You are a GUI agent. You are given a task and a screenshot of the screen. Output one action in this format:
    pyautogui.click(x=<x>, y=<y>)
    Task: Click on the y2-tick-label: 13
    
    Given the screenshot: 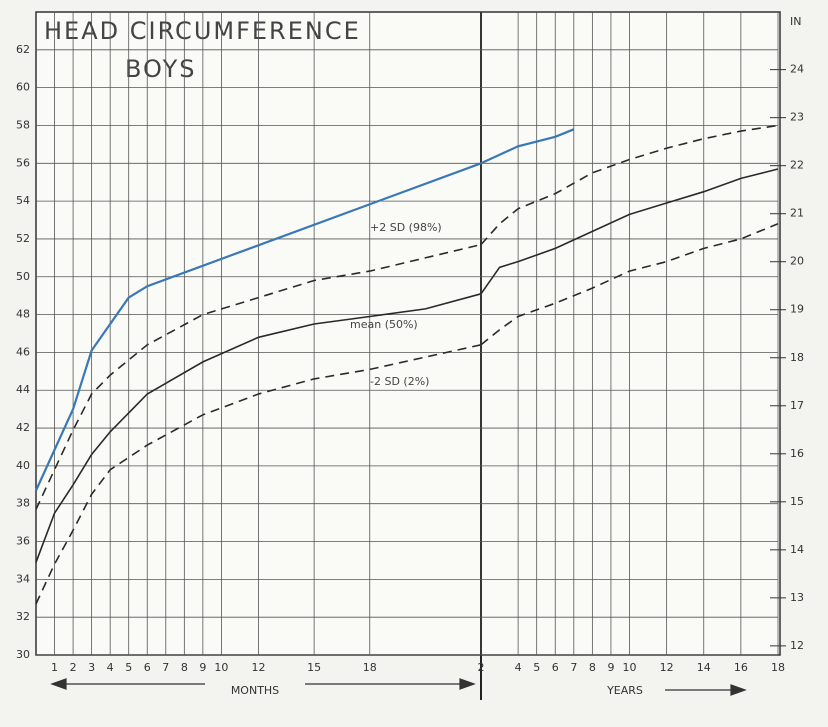 What is the action you would take?
    pyautogui.click(x=797, y=597)
    